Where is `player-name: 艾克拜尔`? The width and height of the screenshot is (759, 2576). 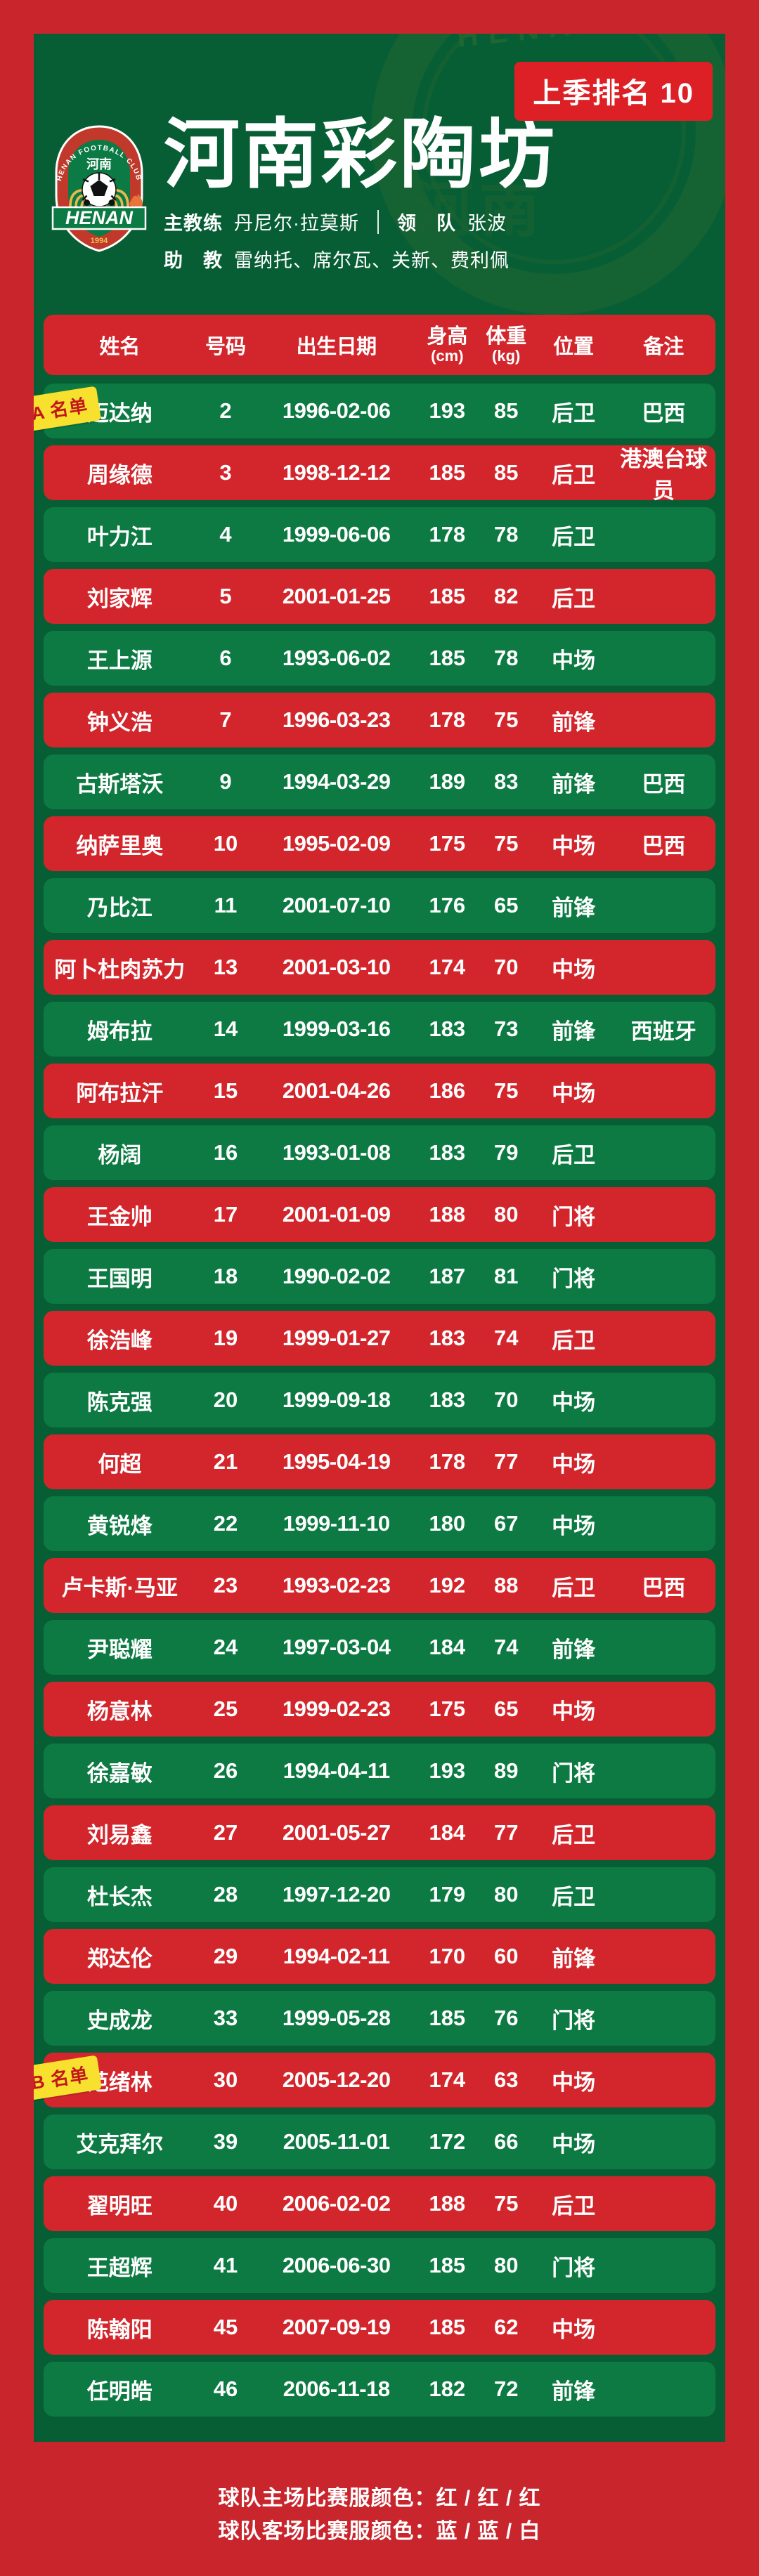
player-name: 艾克拜尔 is located at coordinates (120, 2144).